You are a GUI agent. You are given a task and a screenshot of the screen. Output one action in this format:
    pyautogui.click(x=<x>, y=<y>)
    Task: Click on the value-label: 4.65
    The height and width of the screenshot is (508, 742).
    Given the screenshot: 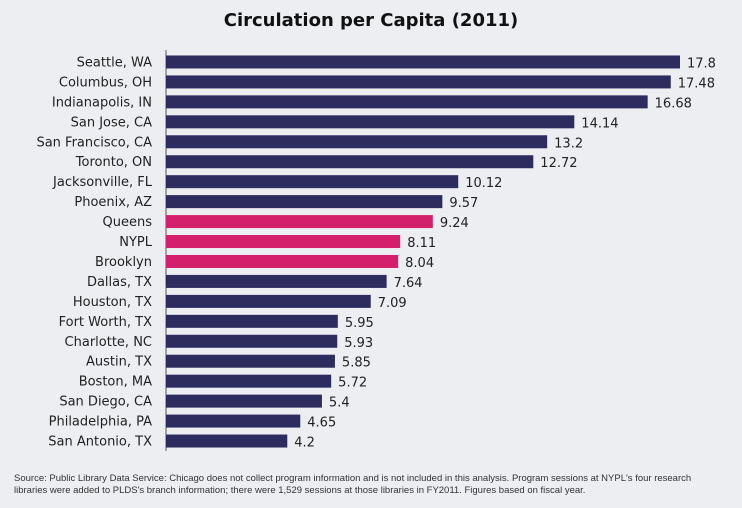 What is the action you would take?
    pyautogui.click(x=321, y=423)
    